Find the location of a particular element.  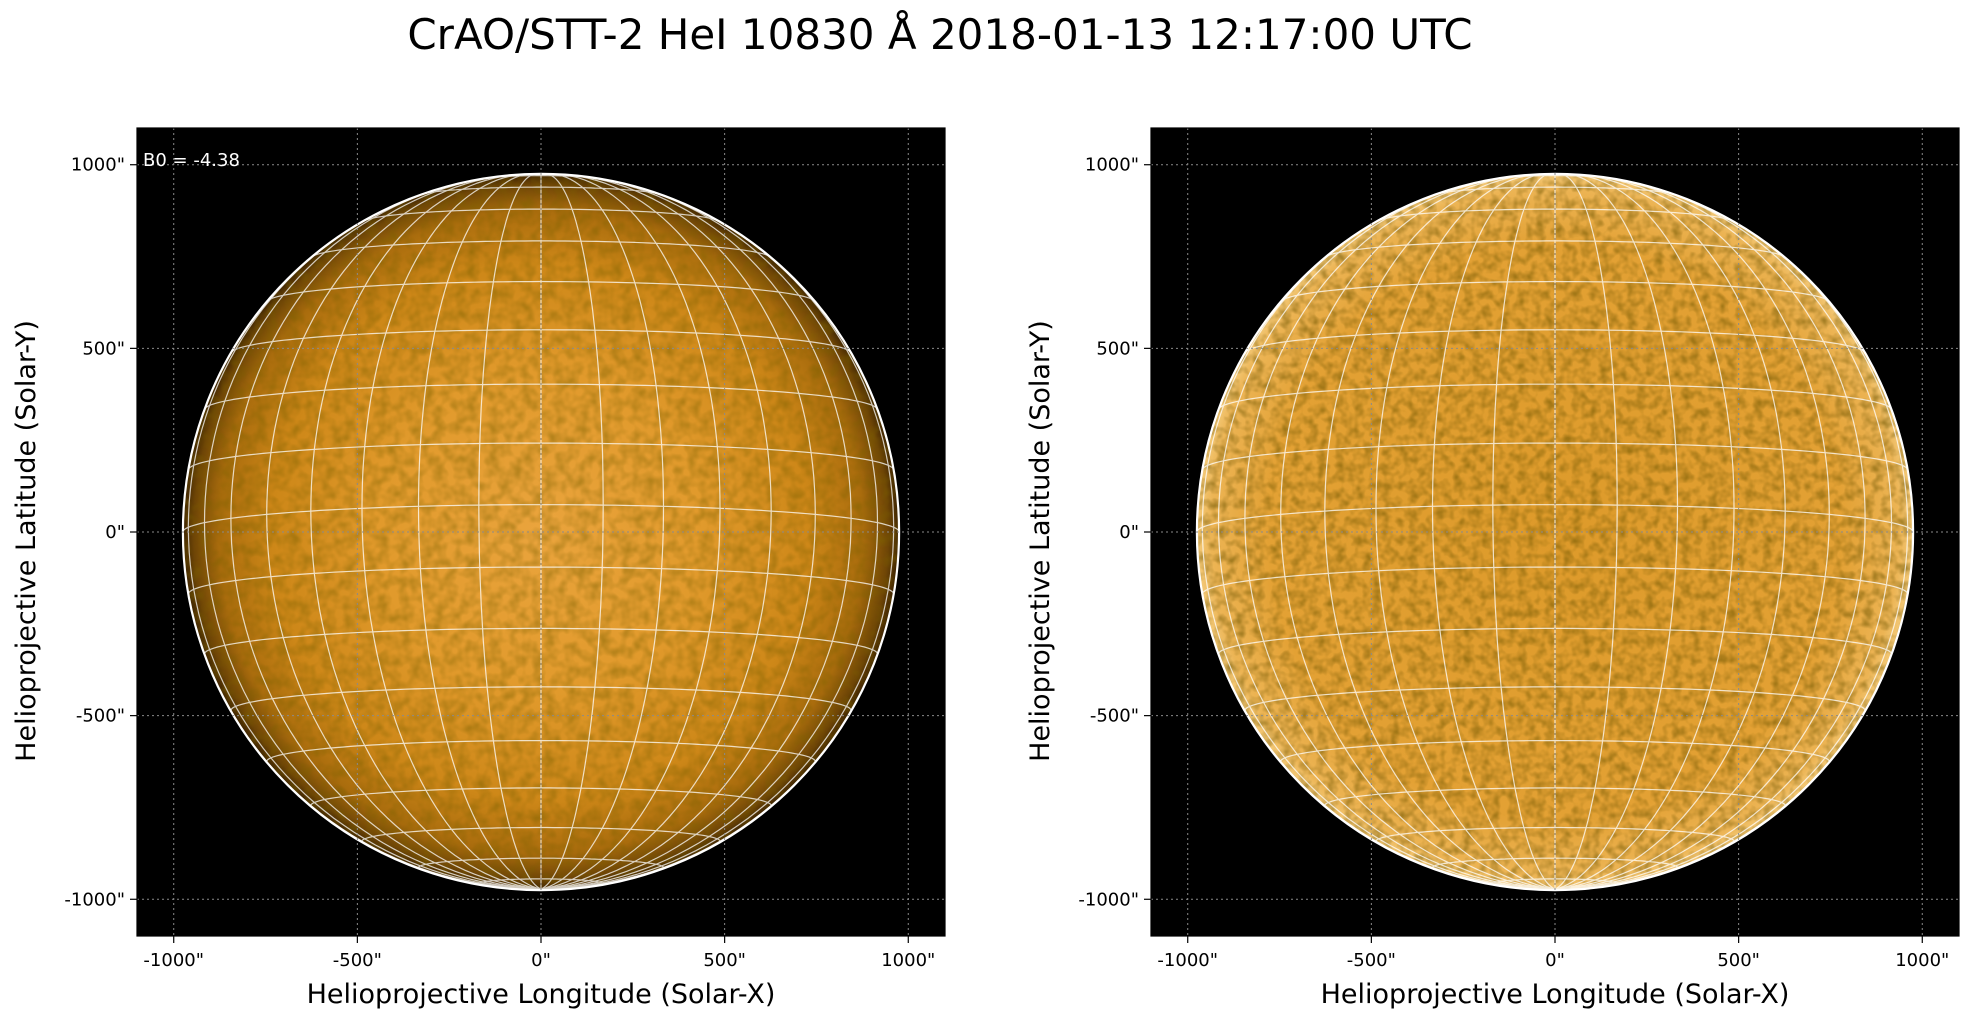

b0-annotation: B0 = -4.38 is located at coordinates (191, 160).